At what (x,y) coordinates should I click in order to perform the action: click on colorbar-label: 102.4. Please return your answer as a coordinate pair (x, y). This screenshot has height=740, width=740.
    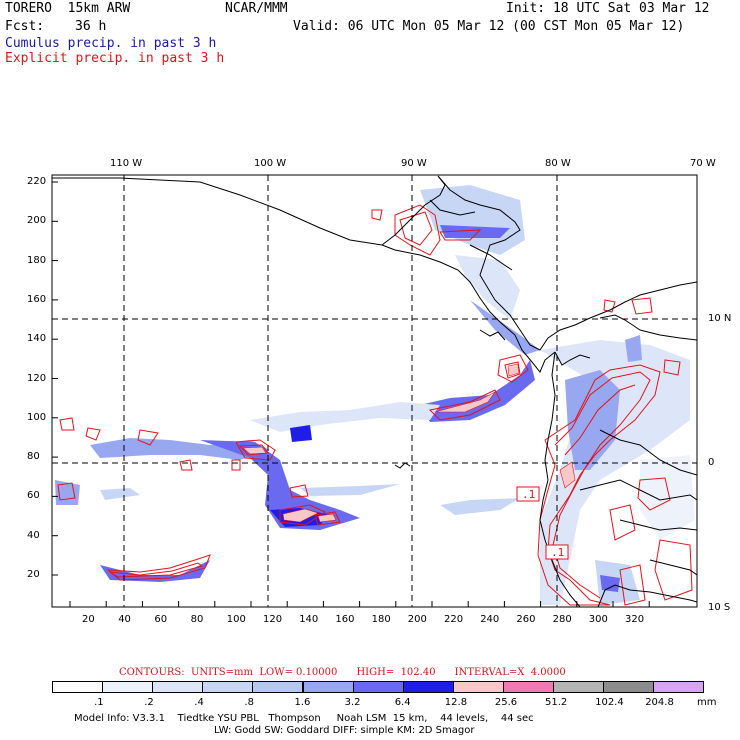
    Looking at the image, I should click on (609, 702).